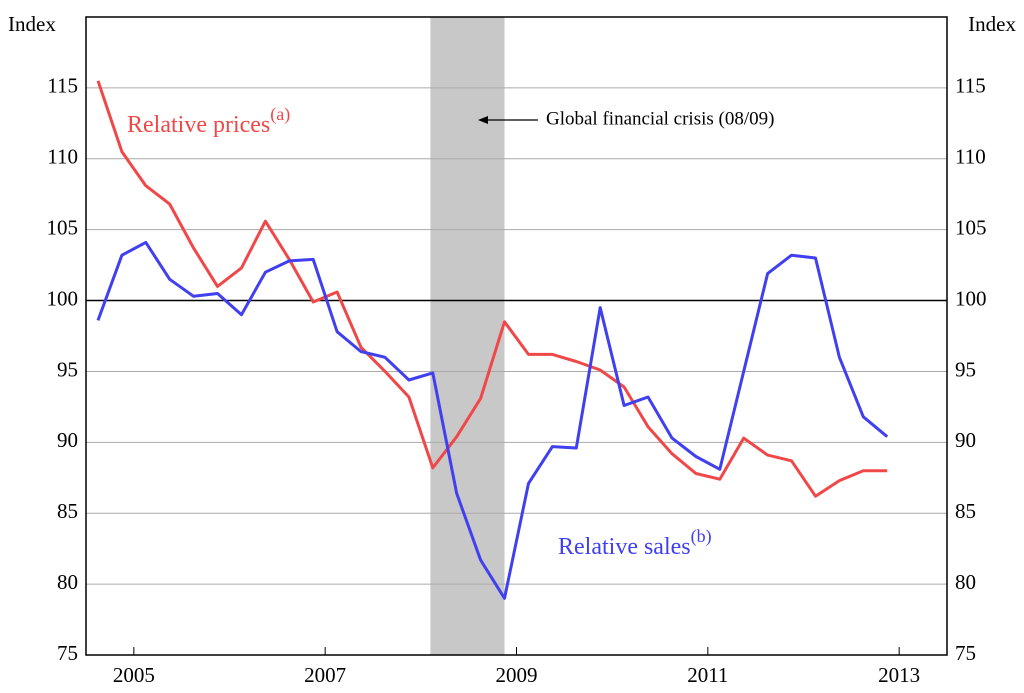 The image size is (1024, 693). I want to click on y-tick-label-left: 75, so click(67, 653).